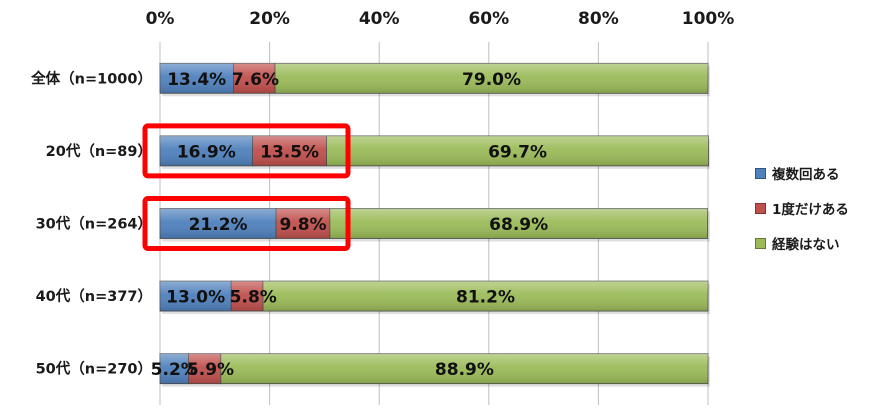  Describe the element at coordinates (253, 298) in the screenshot. I see `data-label: 5.8%` at that location.